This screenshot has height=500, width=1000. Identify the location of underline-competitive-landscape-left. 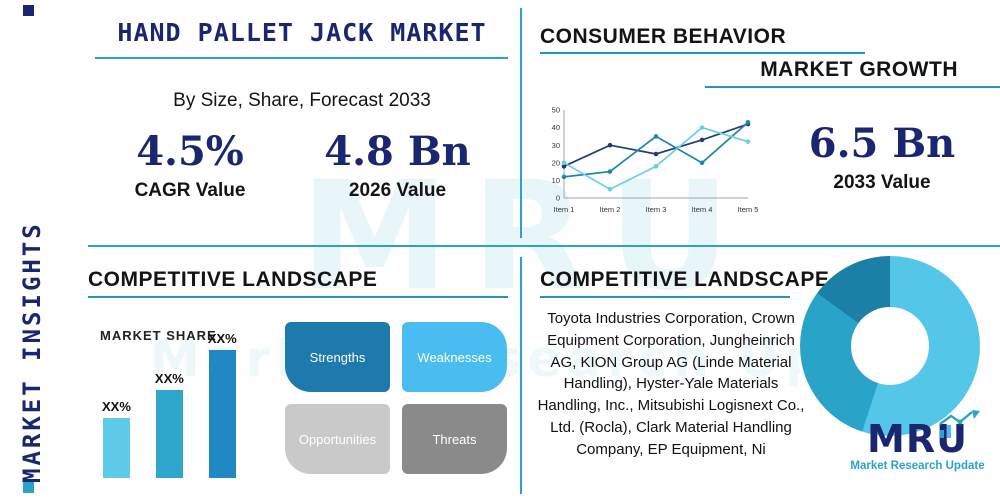
(298, 297).